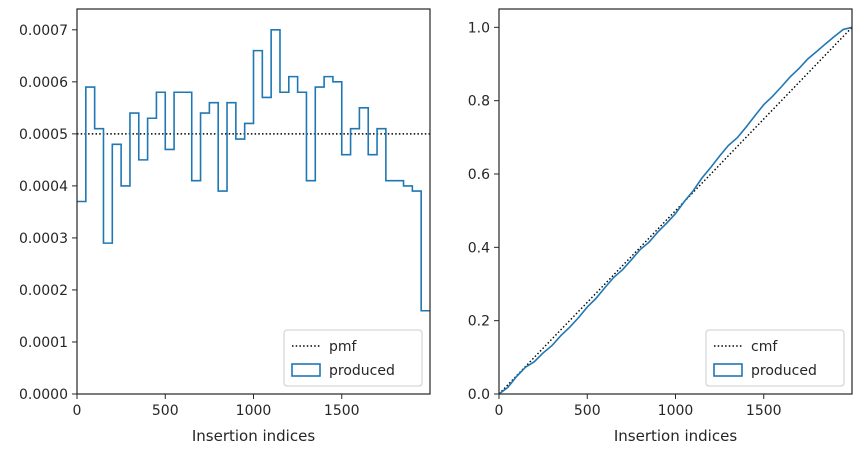 The height and width of the screenshot is (453, 861). Describe the element at coordinates (43, 31) in the screenshot. I see `y-tick-label: 0.0007` at that location.